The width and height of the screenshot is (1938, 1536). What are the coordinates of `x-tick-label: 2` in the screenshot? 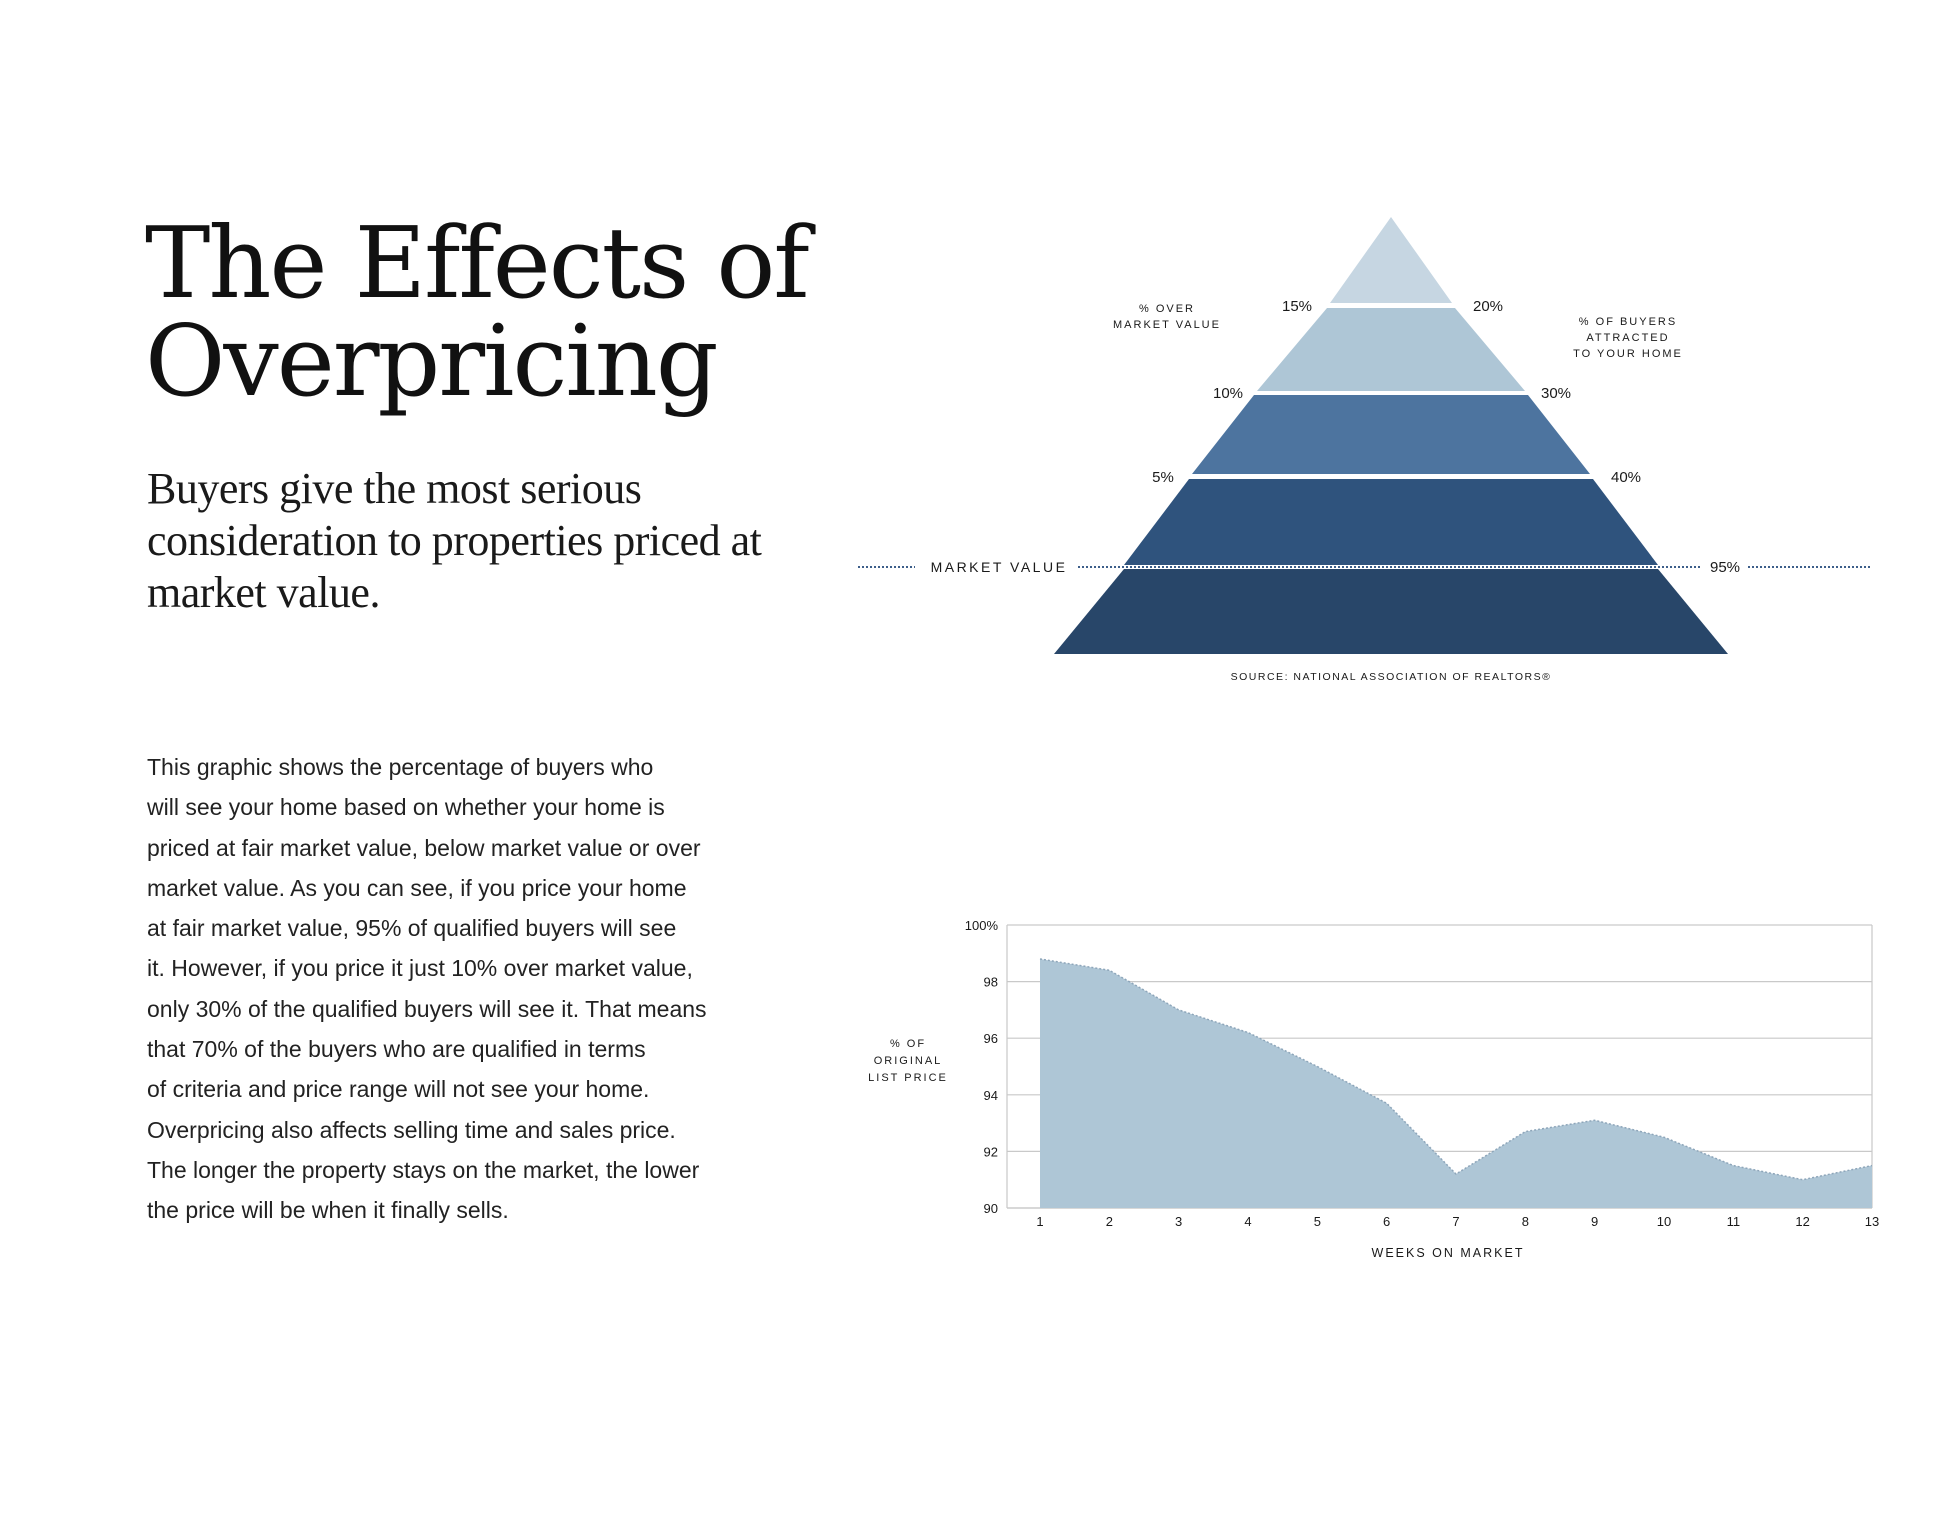 It's located at (1109, 1221).